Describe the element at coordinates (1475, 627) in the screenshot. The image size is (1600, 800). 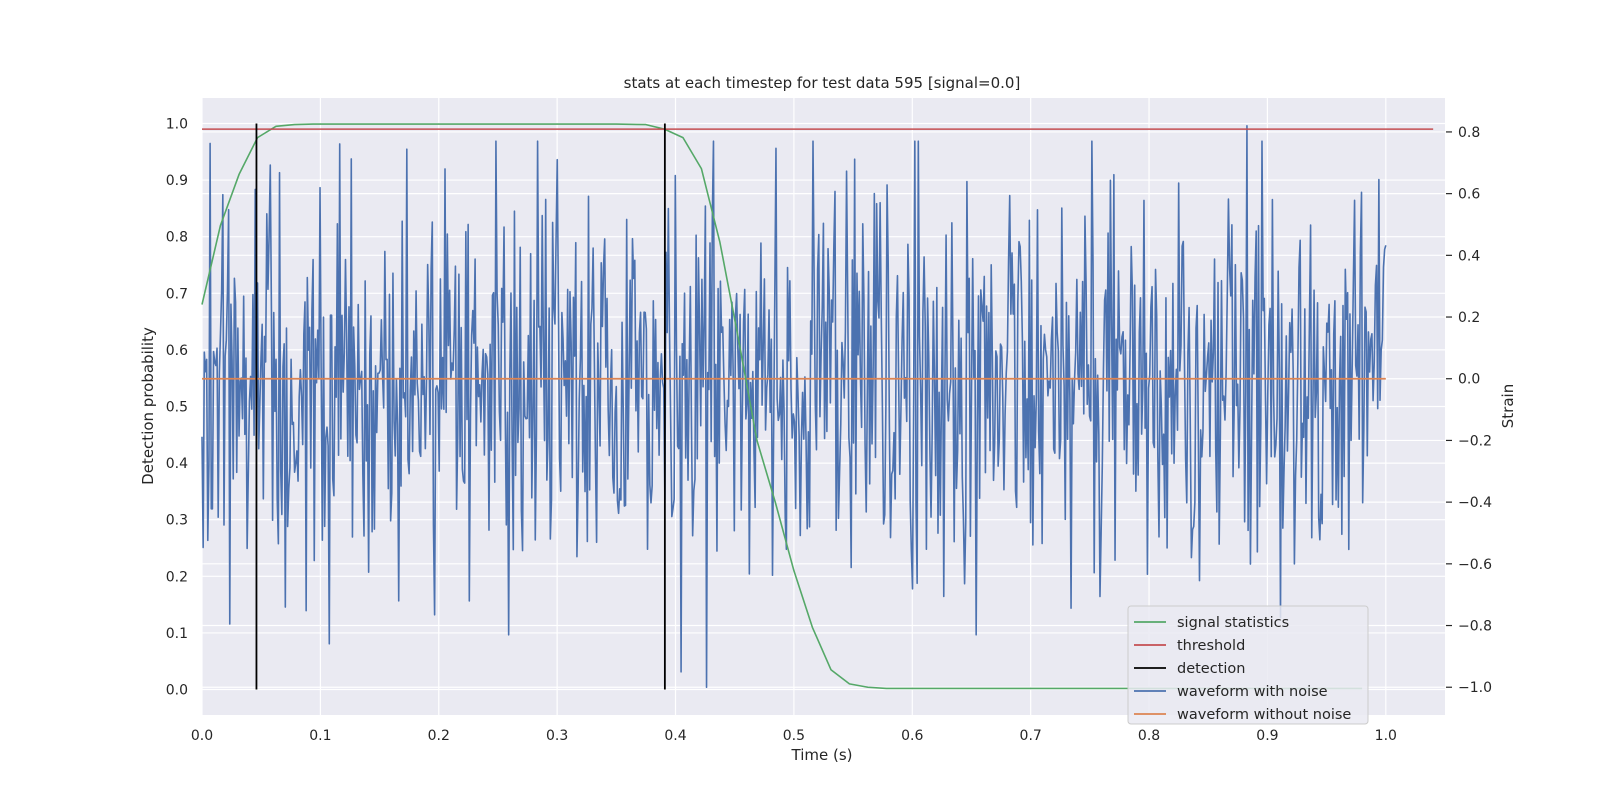
I see `y-right-tick-label: −0.8` at that location.